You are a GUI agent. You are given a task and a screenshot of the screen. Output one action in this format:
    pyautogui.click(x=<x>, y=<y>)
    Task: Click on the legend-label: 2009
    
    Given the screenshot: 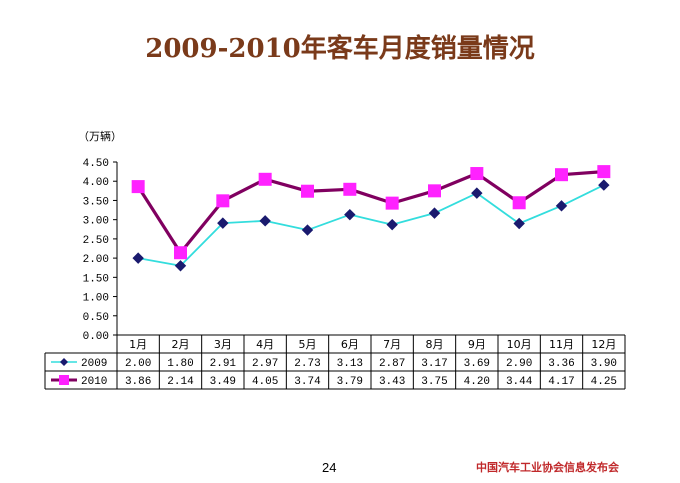 What is the action you would take?
    pyautogui.click(x=94, y=364)
    